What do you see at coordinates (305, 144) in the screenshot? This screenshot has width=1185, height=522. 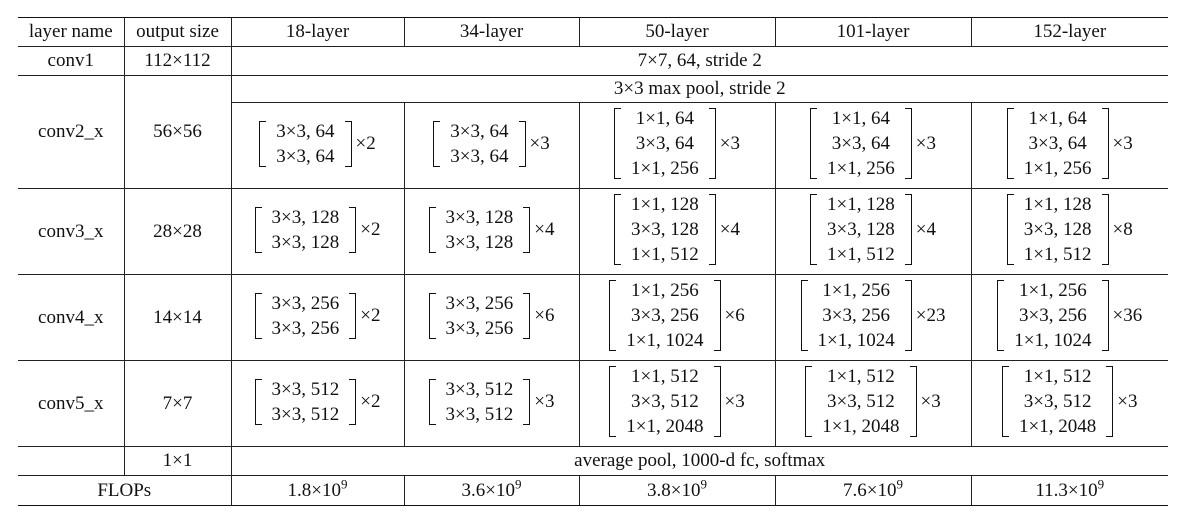 I see `layer-specs: 3×3, 64 3×3, 64` at bounding box center [305, 144].